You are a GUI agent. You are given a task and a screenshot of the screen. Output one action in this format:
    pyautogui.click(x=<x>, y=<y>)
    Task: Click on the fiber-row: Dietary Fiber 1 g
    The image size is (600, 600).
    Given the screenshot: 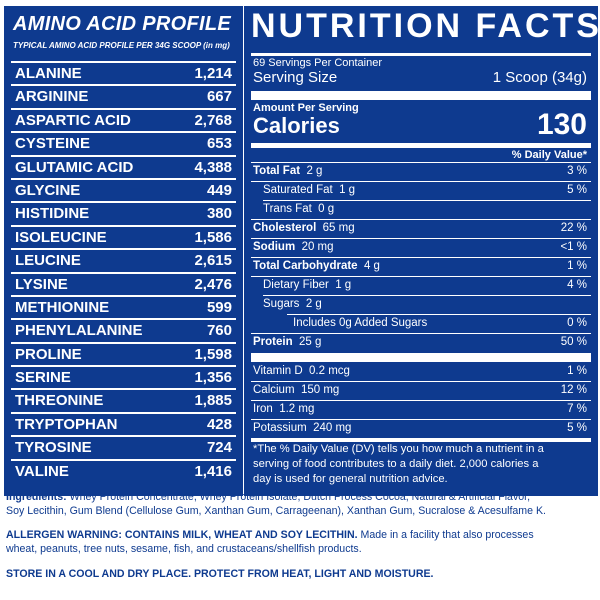 What is the action you would take?
    pyautogui.click(x=307, y=285)
    